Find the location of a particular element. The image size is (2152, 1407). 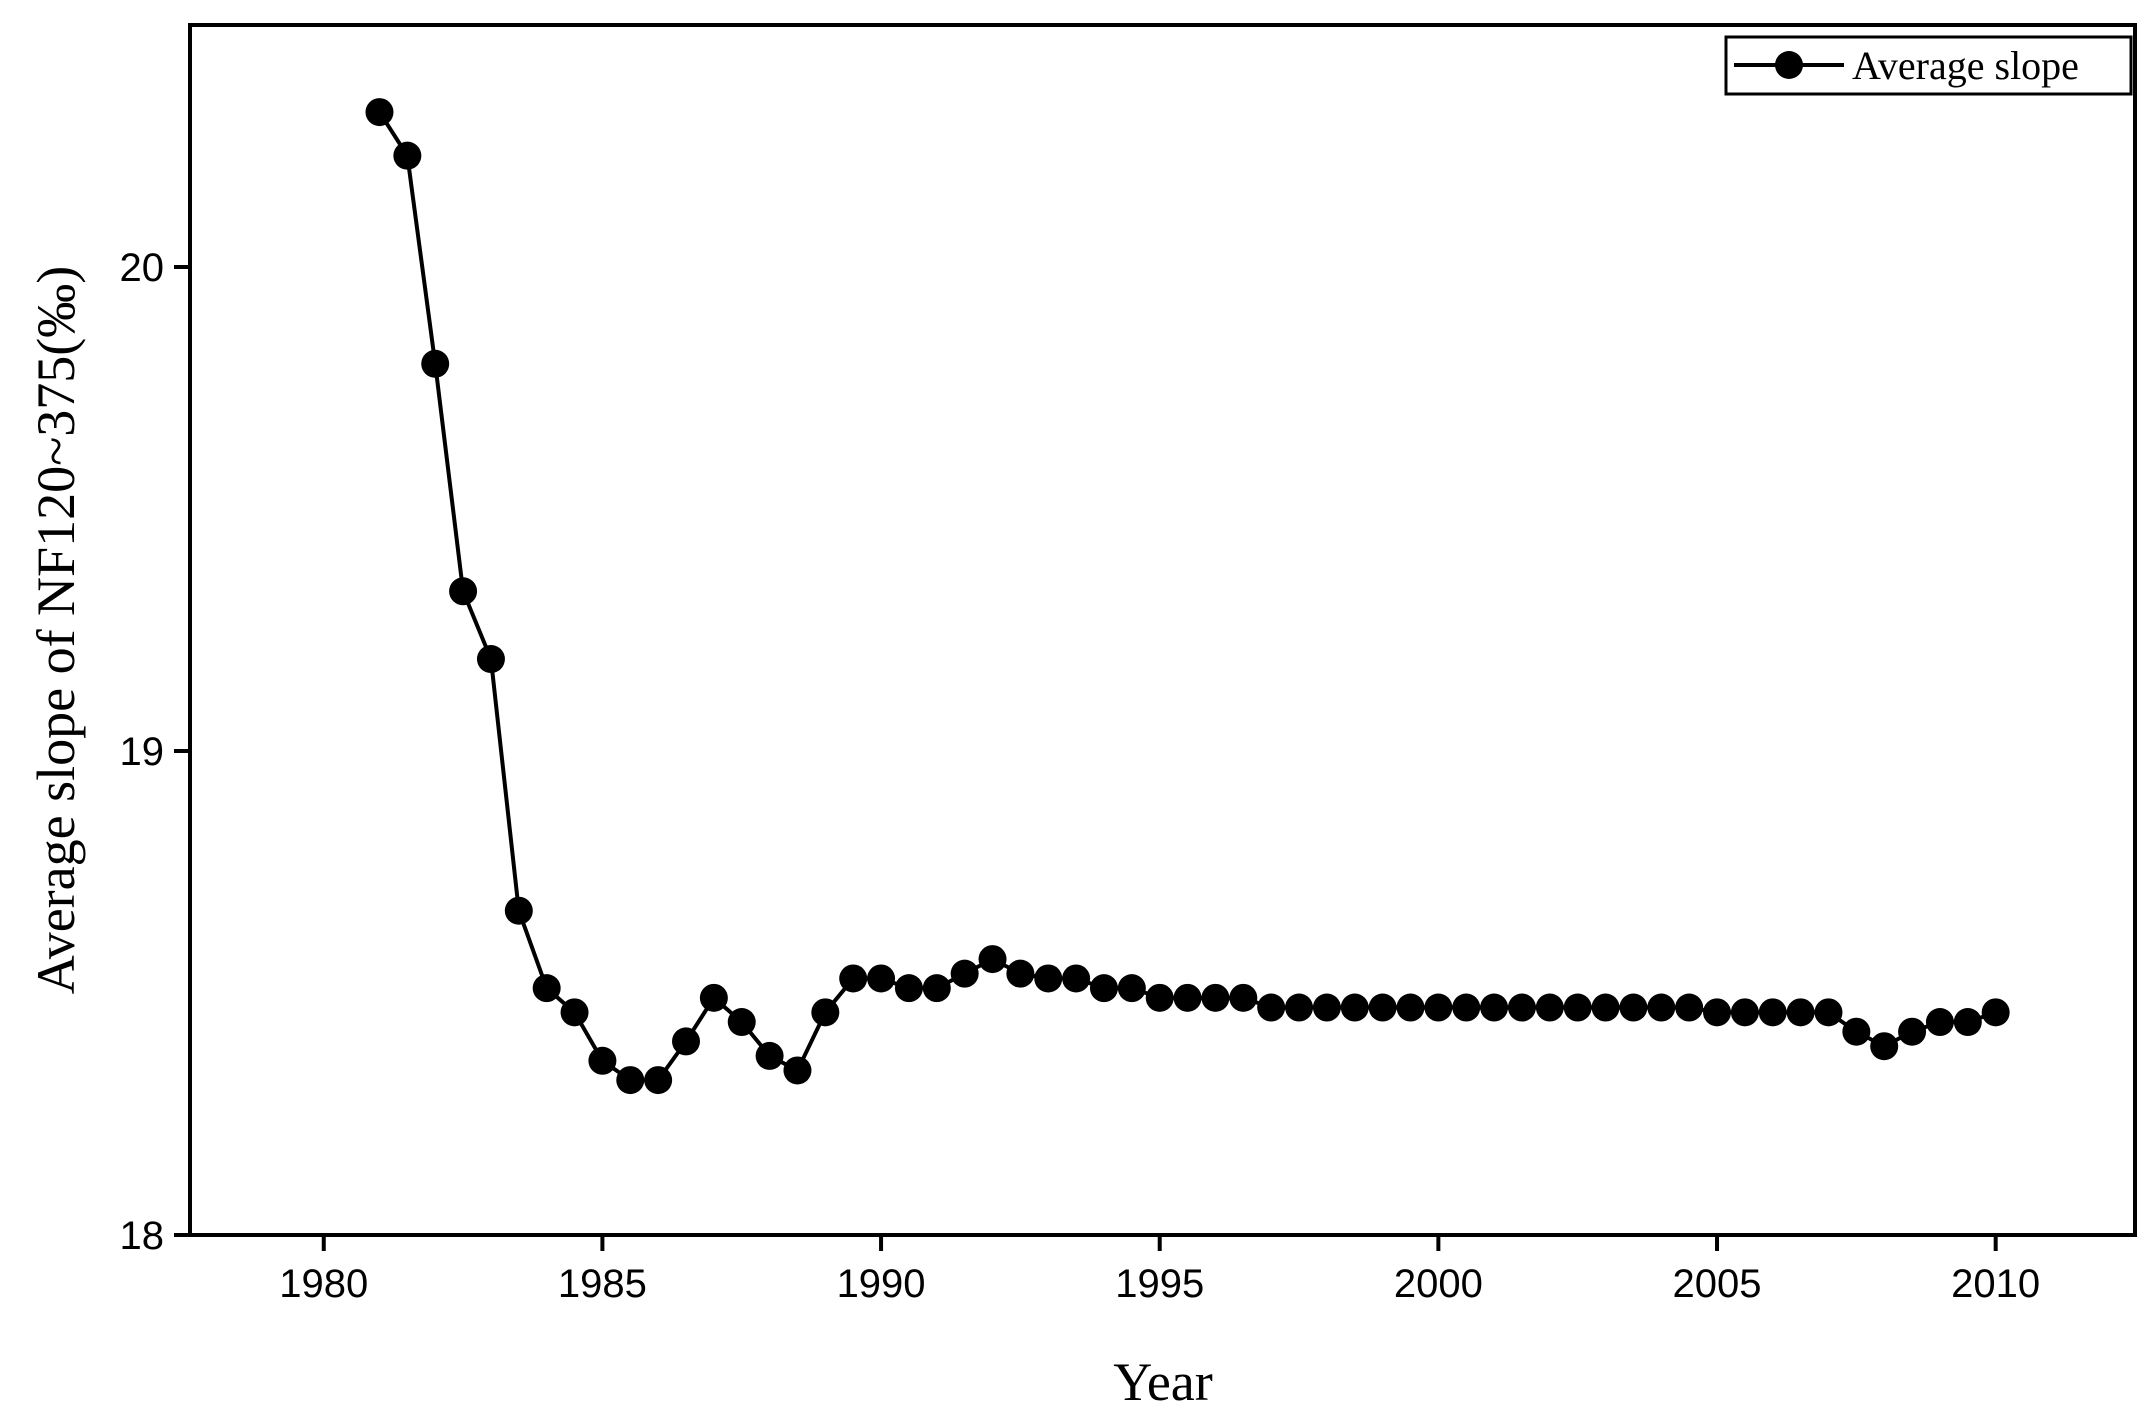

x-tick-label: 1990 is located at coordinates (881, 1284).